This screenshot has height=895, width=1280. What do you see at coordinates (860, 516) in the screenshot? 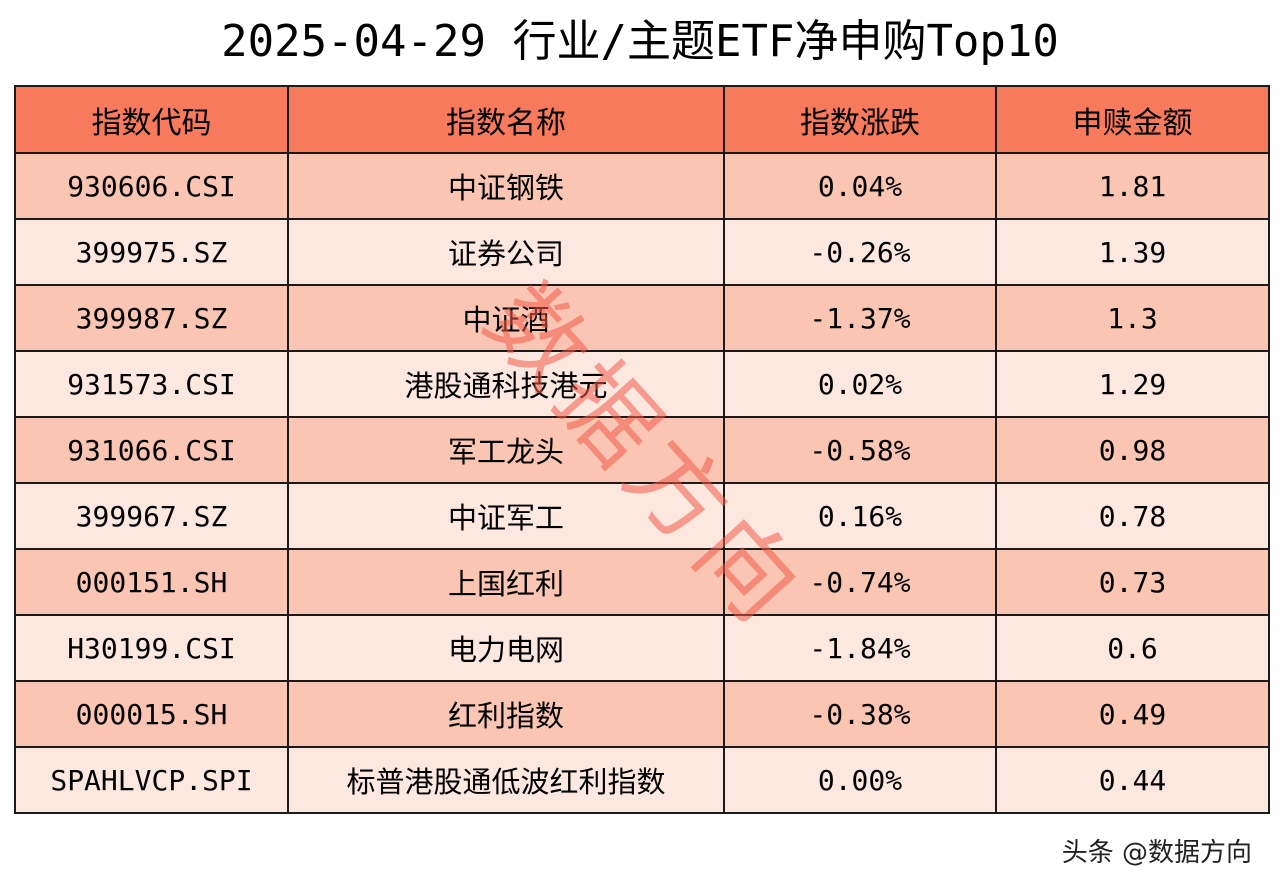
I see `cell-index-change: 0.16%` at bounding box center [860, 516].